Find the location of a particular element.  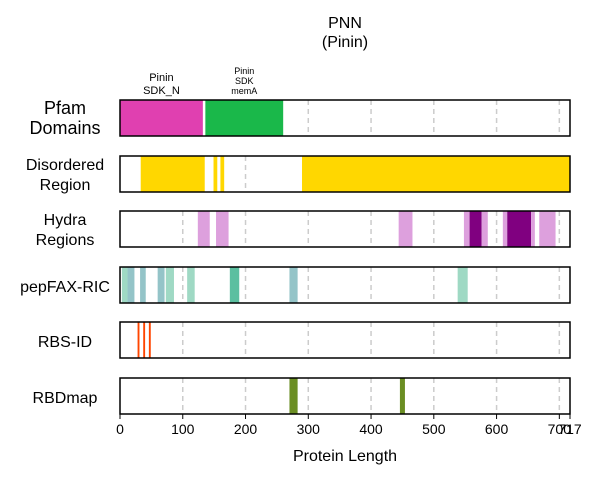

chart-title-line: PNN is located at coordinates (345, 23).